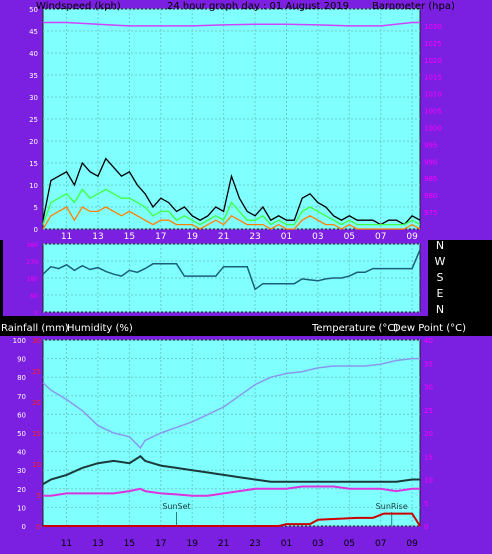 This screenshot has height=554, width=492. Describe the element at coordinates (160, 544) in the screenshot. I see `time-tick-label: 17` at that location.